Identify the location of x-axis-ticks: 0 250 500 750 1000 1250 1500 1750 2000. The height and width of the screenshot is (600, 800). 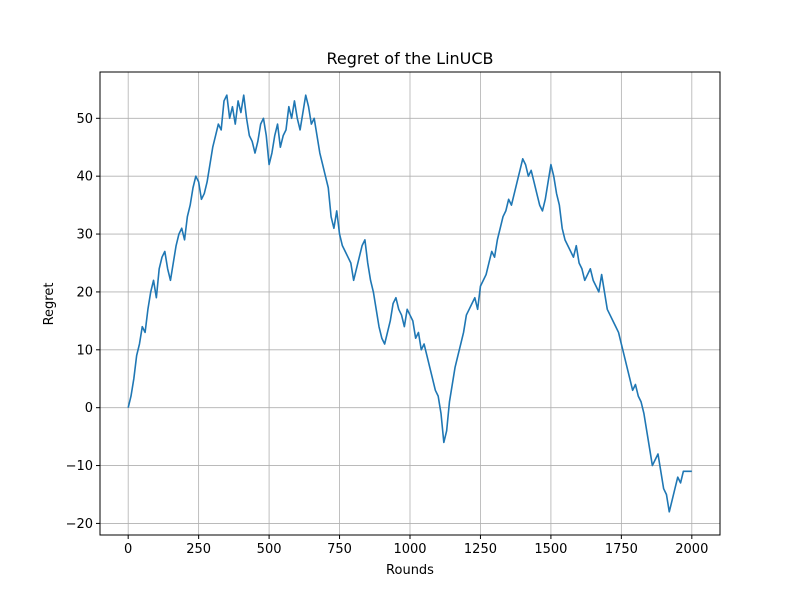
(416, 546).